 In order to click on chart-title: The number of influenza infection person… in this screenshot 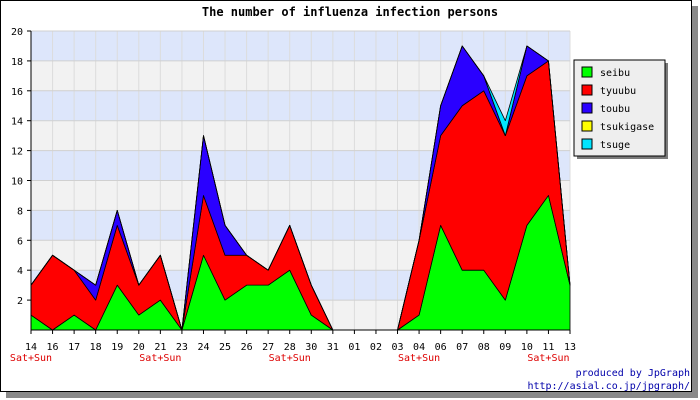, I will do `click(350, 12)`.